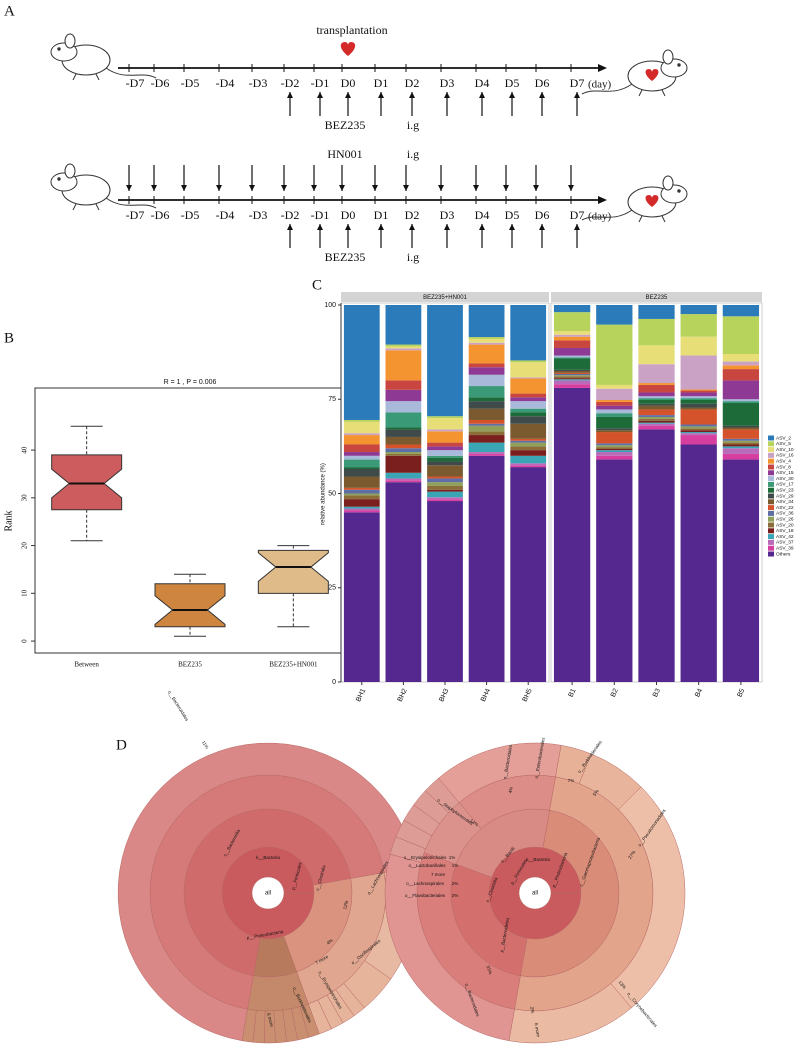 The height and width of the screenshot is (1049, 797). What do you see at coordinates (785, 450) in the screenshot?
I see `legend-label: ASV_10` at bounding box center [785, 450].